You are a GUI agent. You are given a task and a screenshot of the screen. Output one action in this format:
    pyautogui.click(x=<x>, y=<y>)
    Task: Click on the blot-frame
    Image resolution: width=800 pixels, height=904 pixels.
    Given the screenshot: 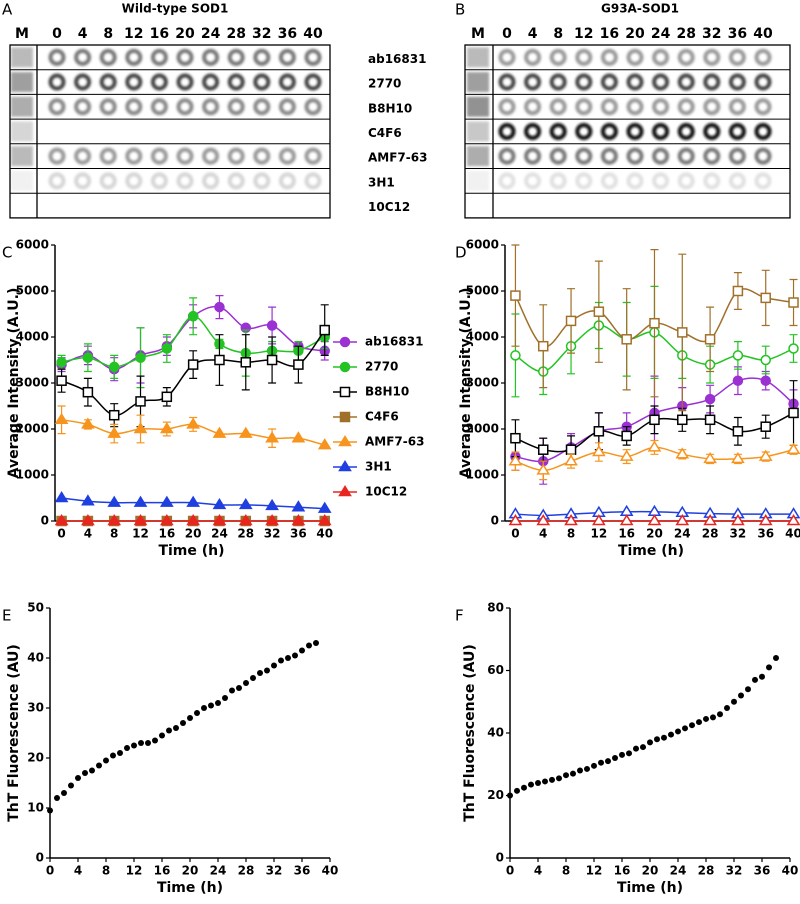 What is the action you would take?
    pyautogui.click(x=627, y=131)
    